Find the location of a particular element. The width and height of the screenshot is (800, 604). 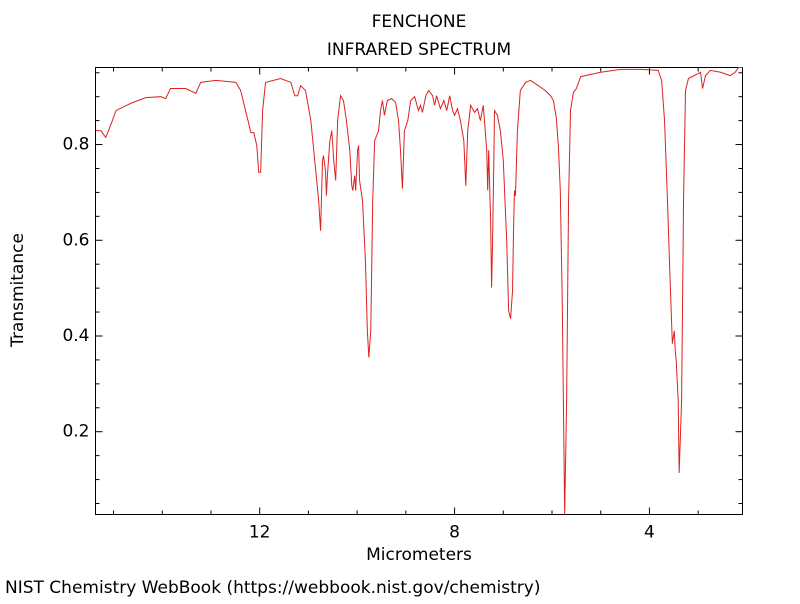

y-tick-label: 0.2 is located at coordinates (75, 432).